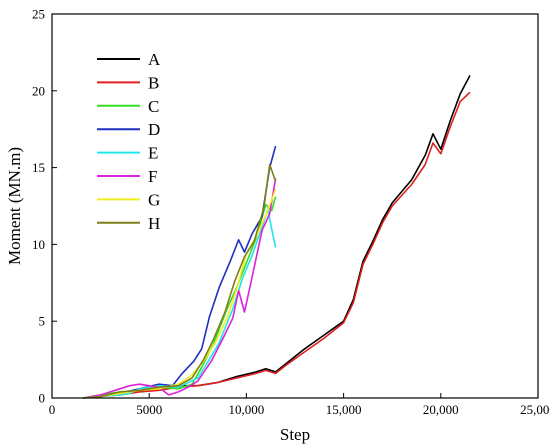 This screenshot has width=550, height=448. I want to click on legend-label-b: B, so click(153, 82).